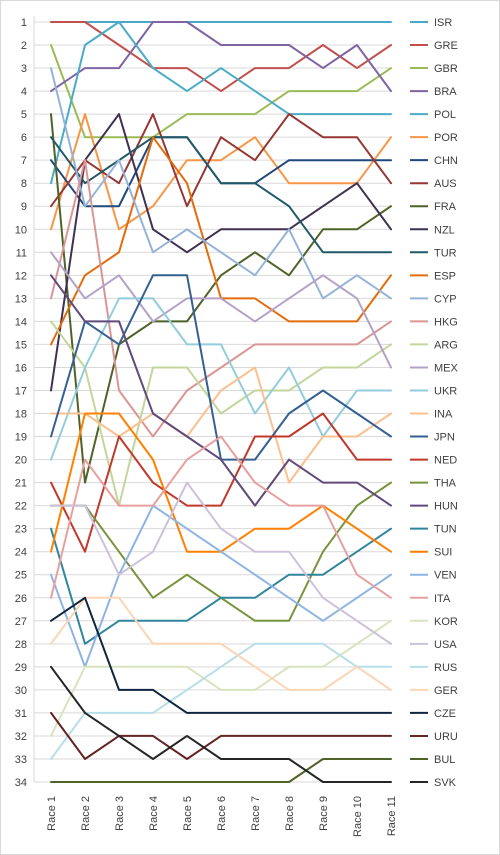 This screenshot has width=500, height=855. What do you see at coordinates (24, 207) in the screenshot?
I see `y-tick-label: 9` at bounding box center [24, 207].